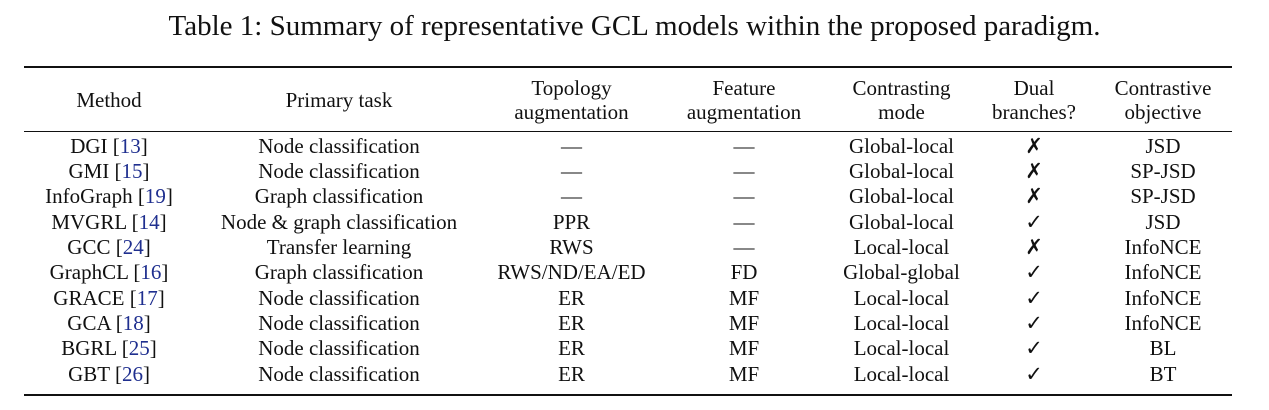  I want to click on bottom-rule, so click(628, 395).